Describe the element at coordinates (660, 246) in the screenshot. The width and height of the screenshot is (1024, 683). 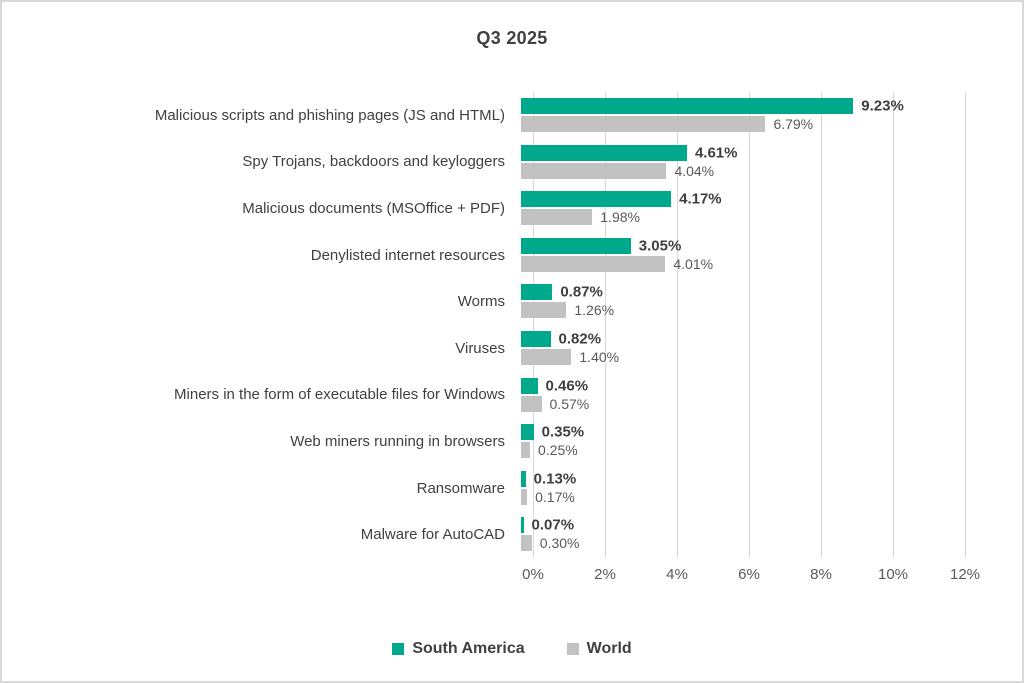
I see `value-label-south-america: 3.05%` at that location.